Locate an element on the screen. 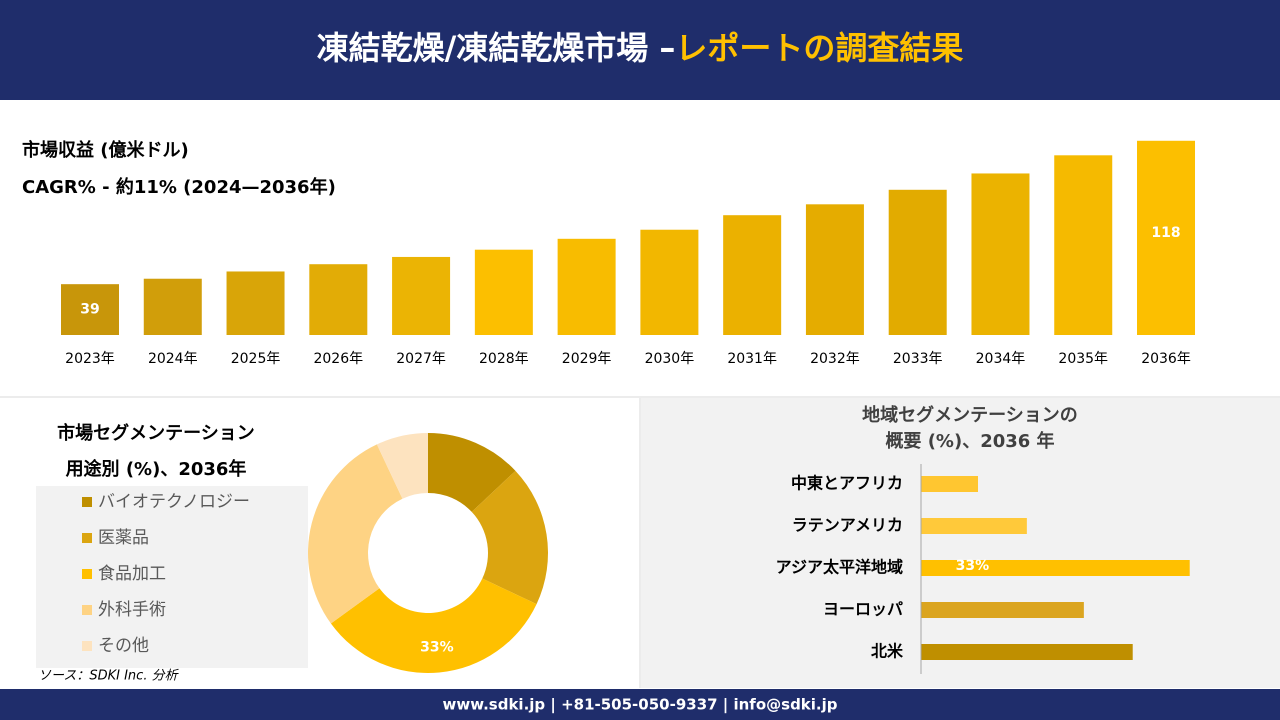  legend-box is located at coordinates (172, 577).